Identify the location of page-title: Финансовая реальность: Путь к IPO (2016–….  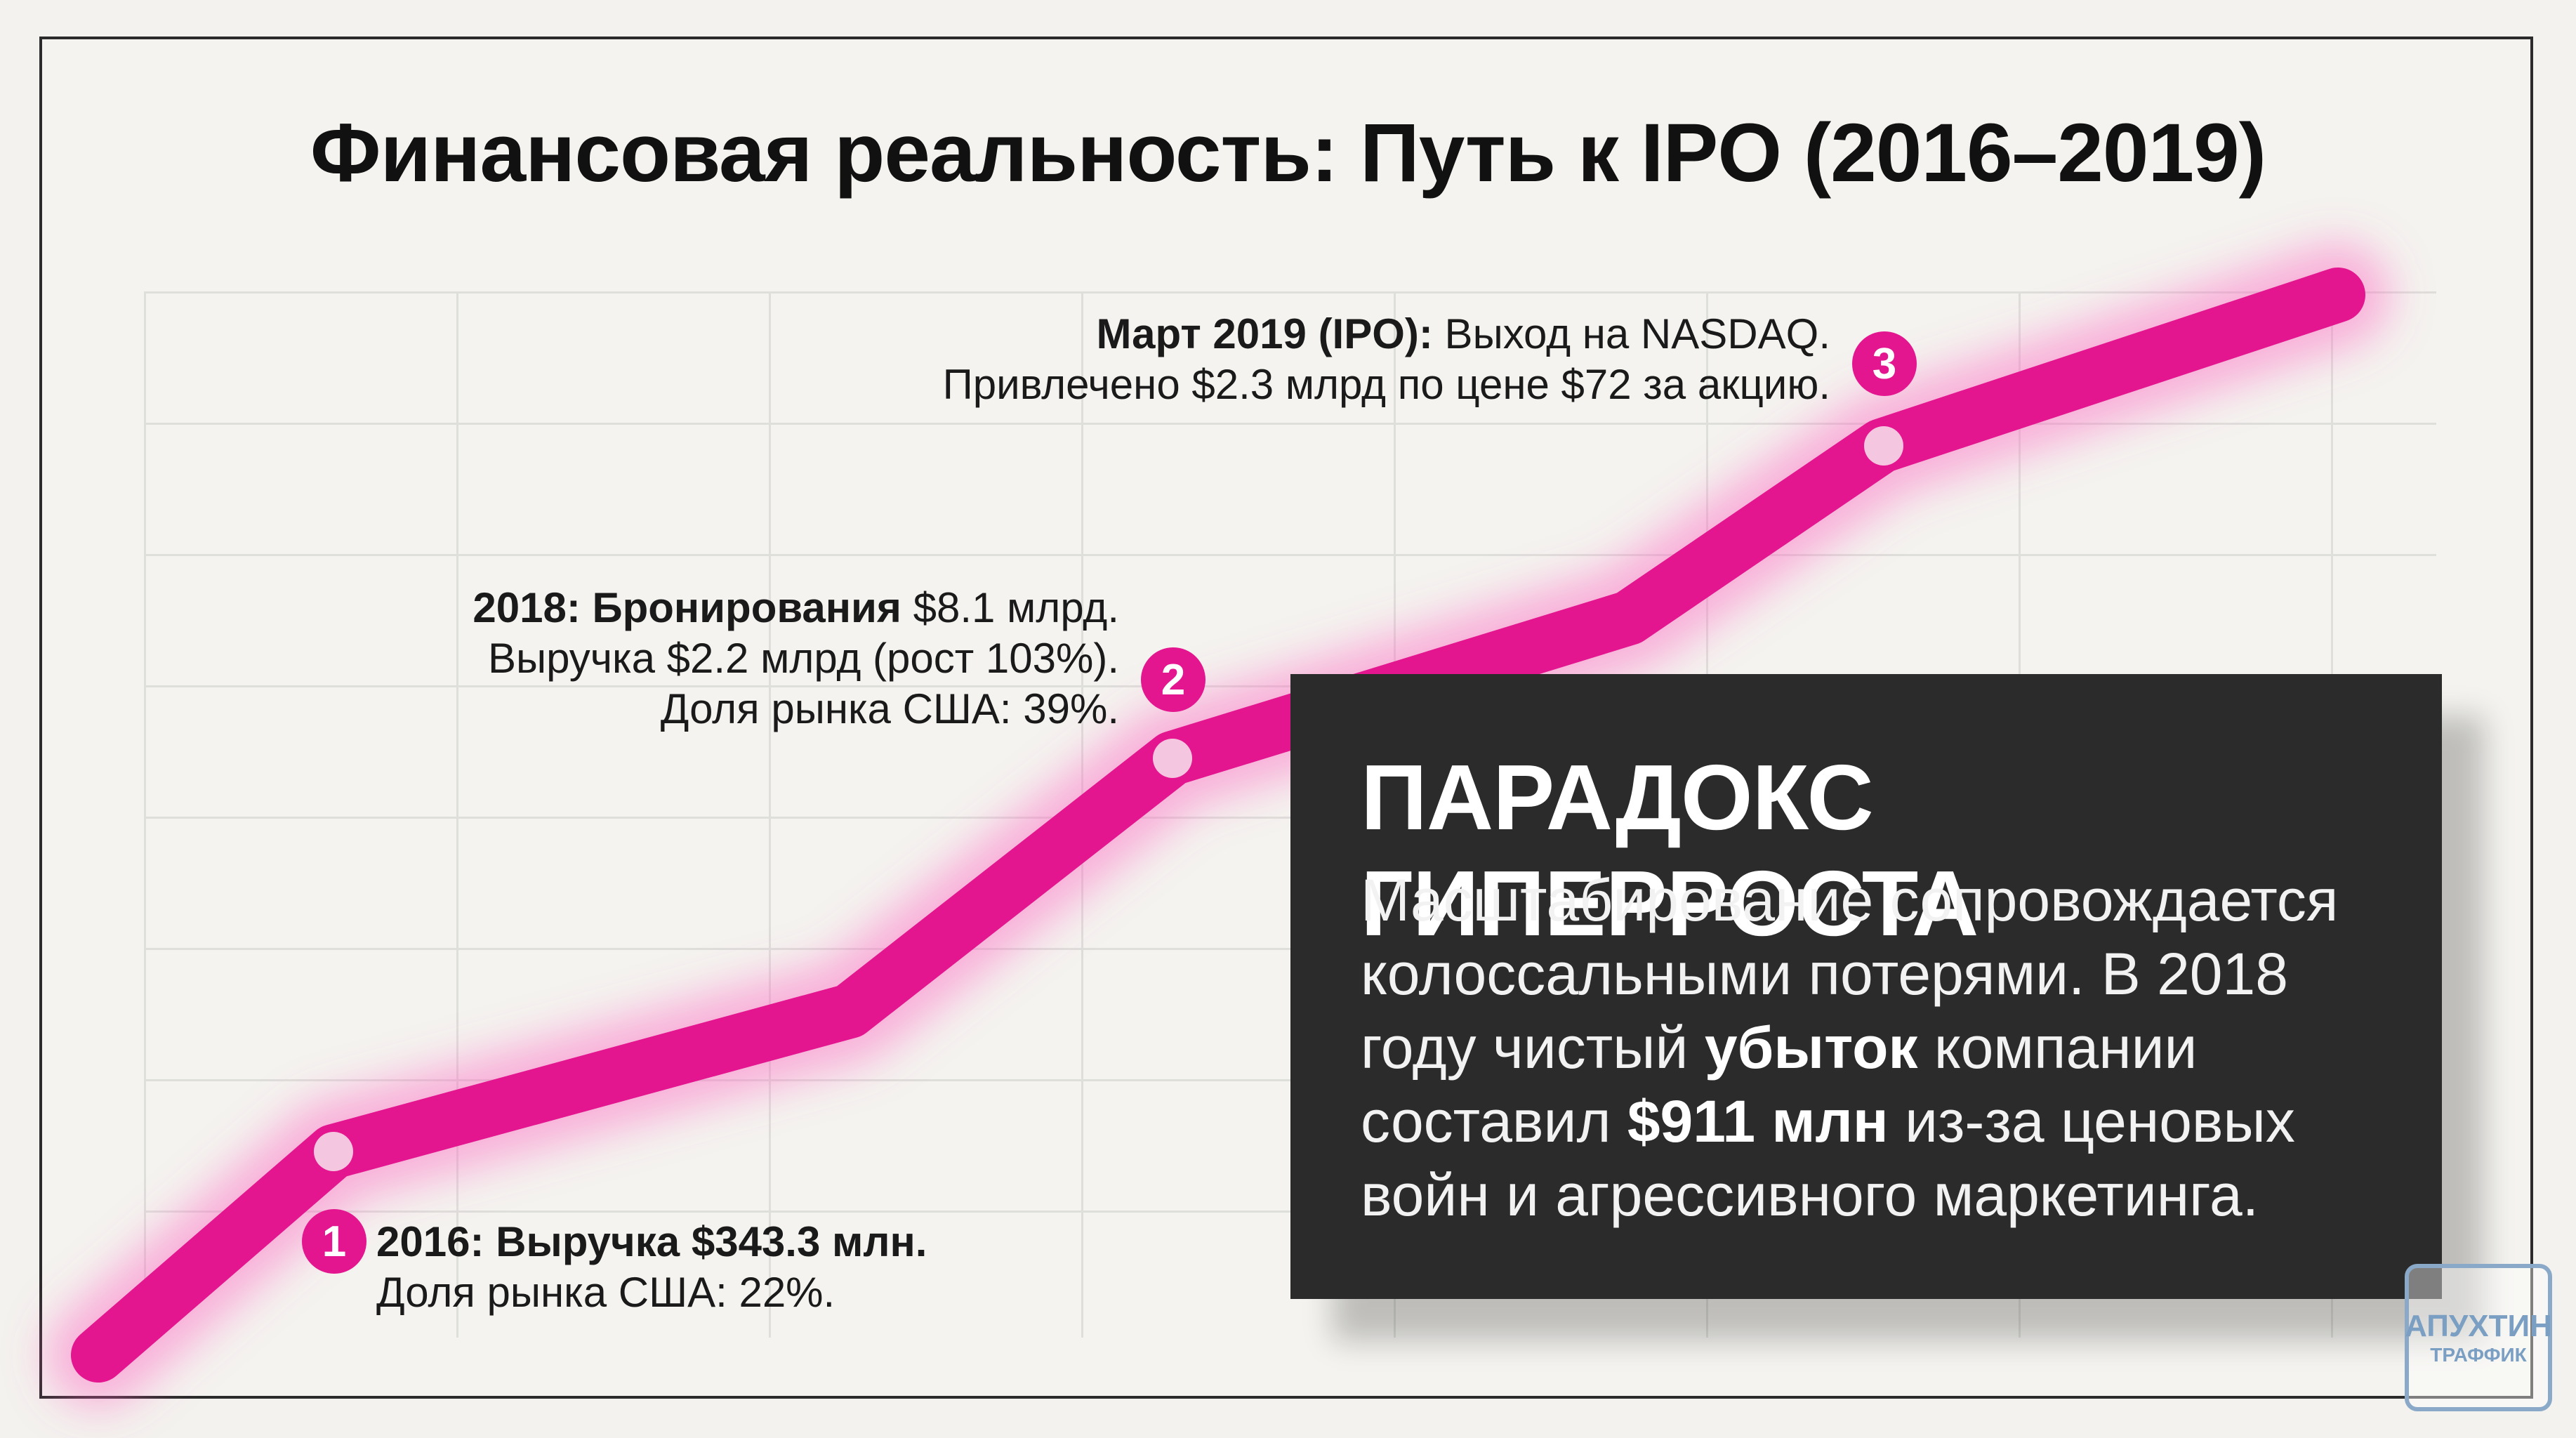
(1288, 153).